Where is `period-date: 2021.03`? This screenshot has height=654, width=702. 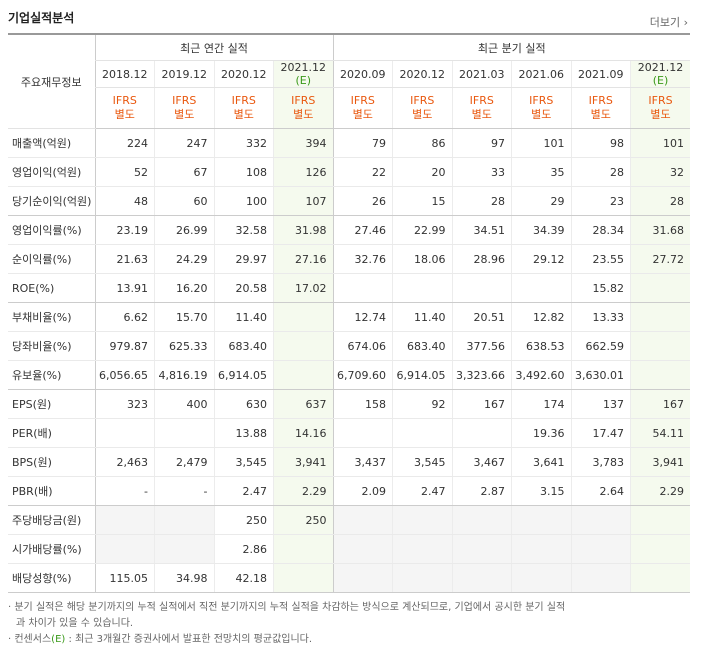 period-date: 2021.03 is located at coordinates (482, 74).